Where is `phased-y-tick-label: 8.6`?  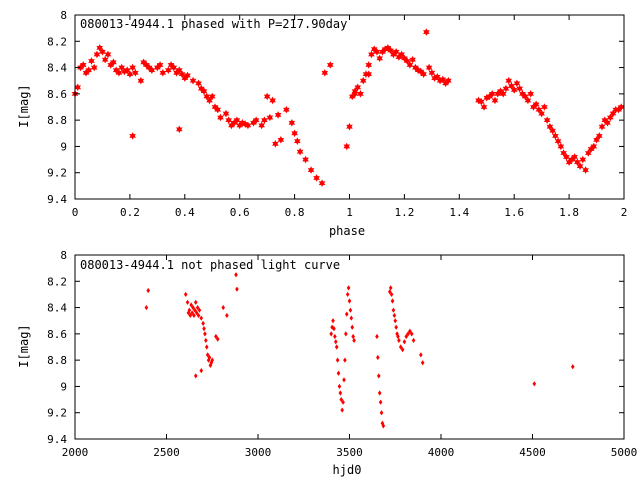 phased-y-tick-label: 8.6 is located at coordinates (57, 94).